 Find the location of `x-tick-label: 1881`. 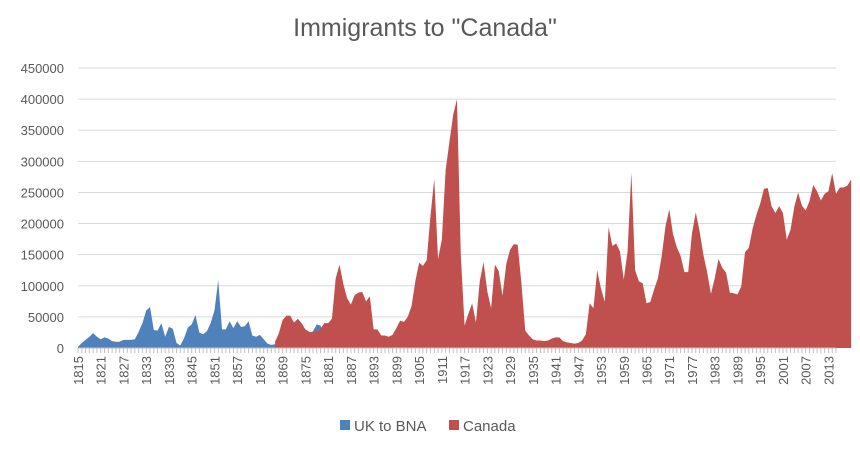

x-tick-label: 1881 is located at coordinates (328, 370).